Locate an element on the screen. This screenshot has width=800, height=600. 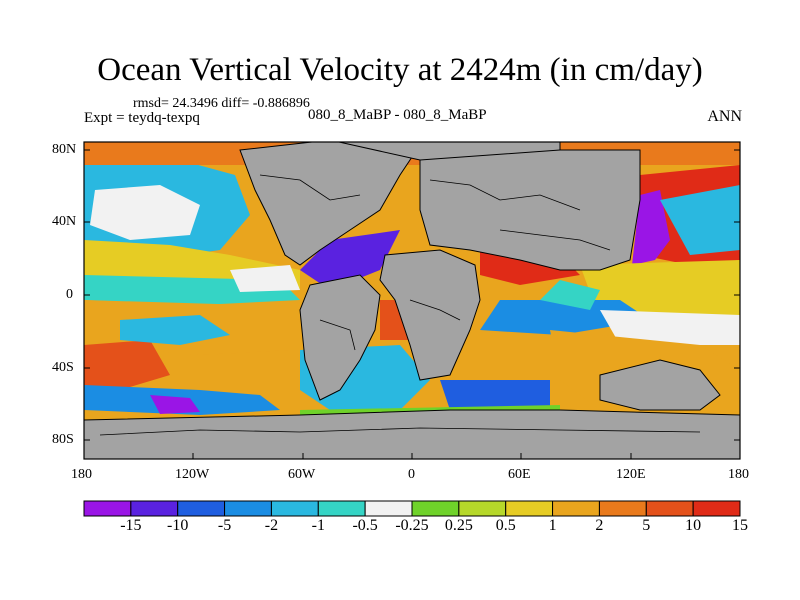
land-eurasia is located at coordinates (530, 210).